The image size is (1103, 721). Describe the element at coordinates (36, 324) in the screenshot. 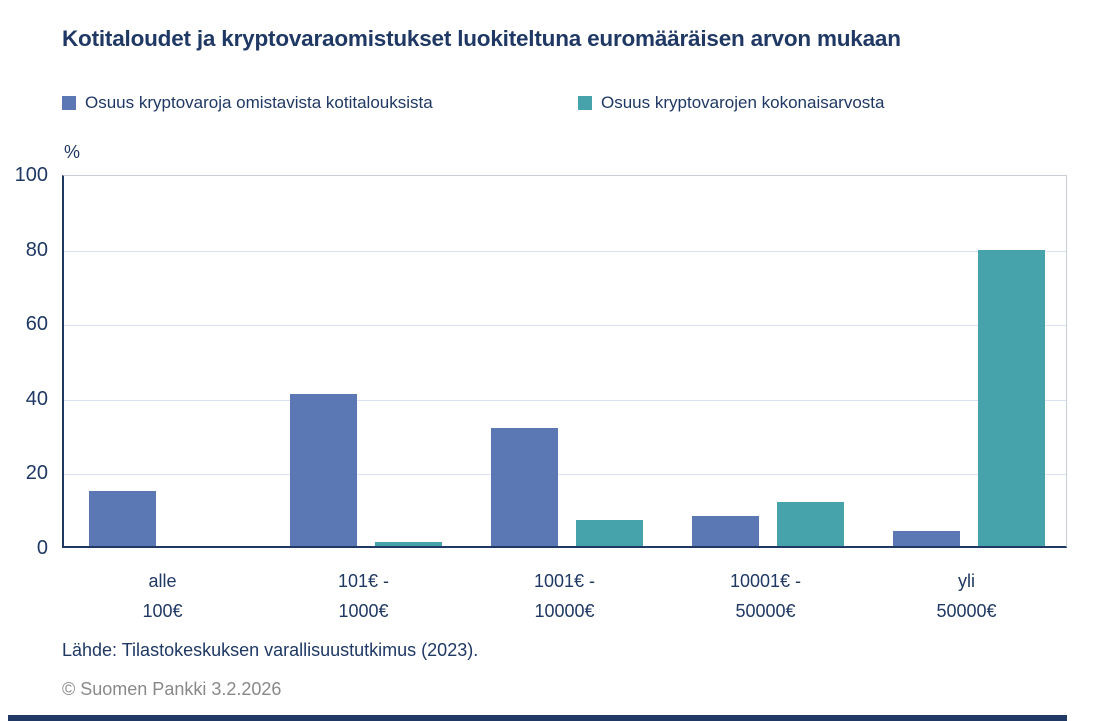

I see `y-tick-label: 60` at that location.